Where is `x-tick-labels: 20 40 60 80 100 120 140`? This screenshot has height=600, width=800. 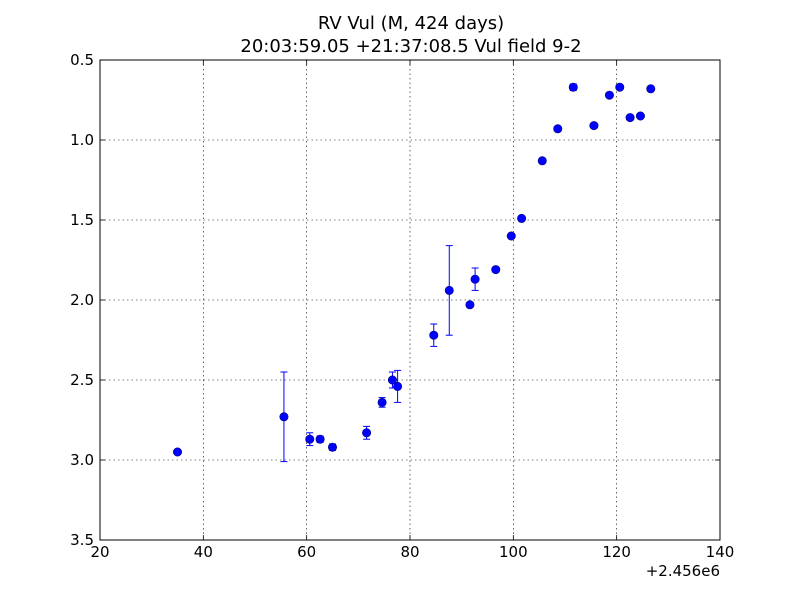
x-tick-labels: 20 40 60 80 100 120 140 is located at coordinates (412, 552).